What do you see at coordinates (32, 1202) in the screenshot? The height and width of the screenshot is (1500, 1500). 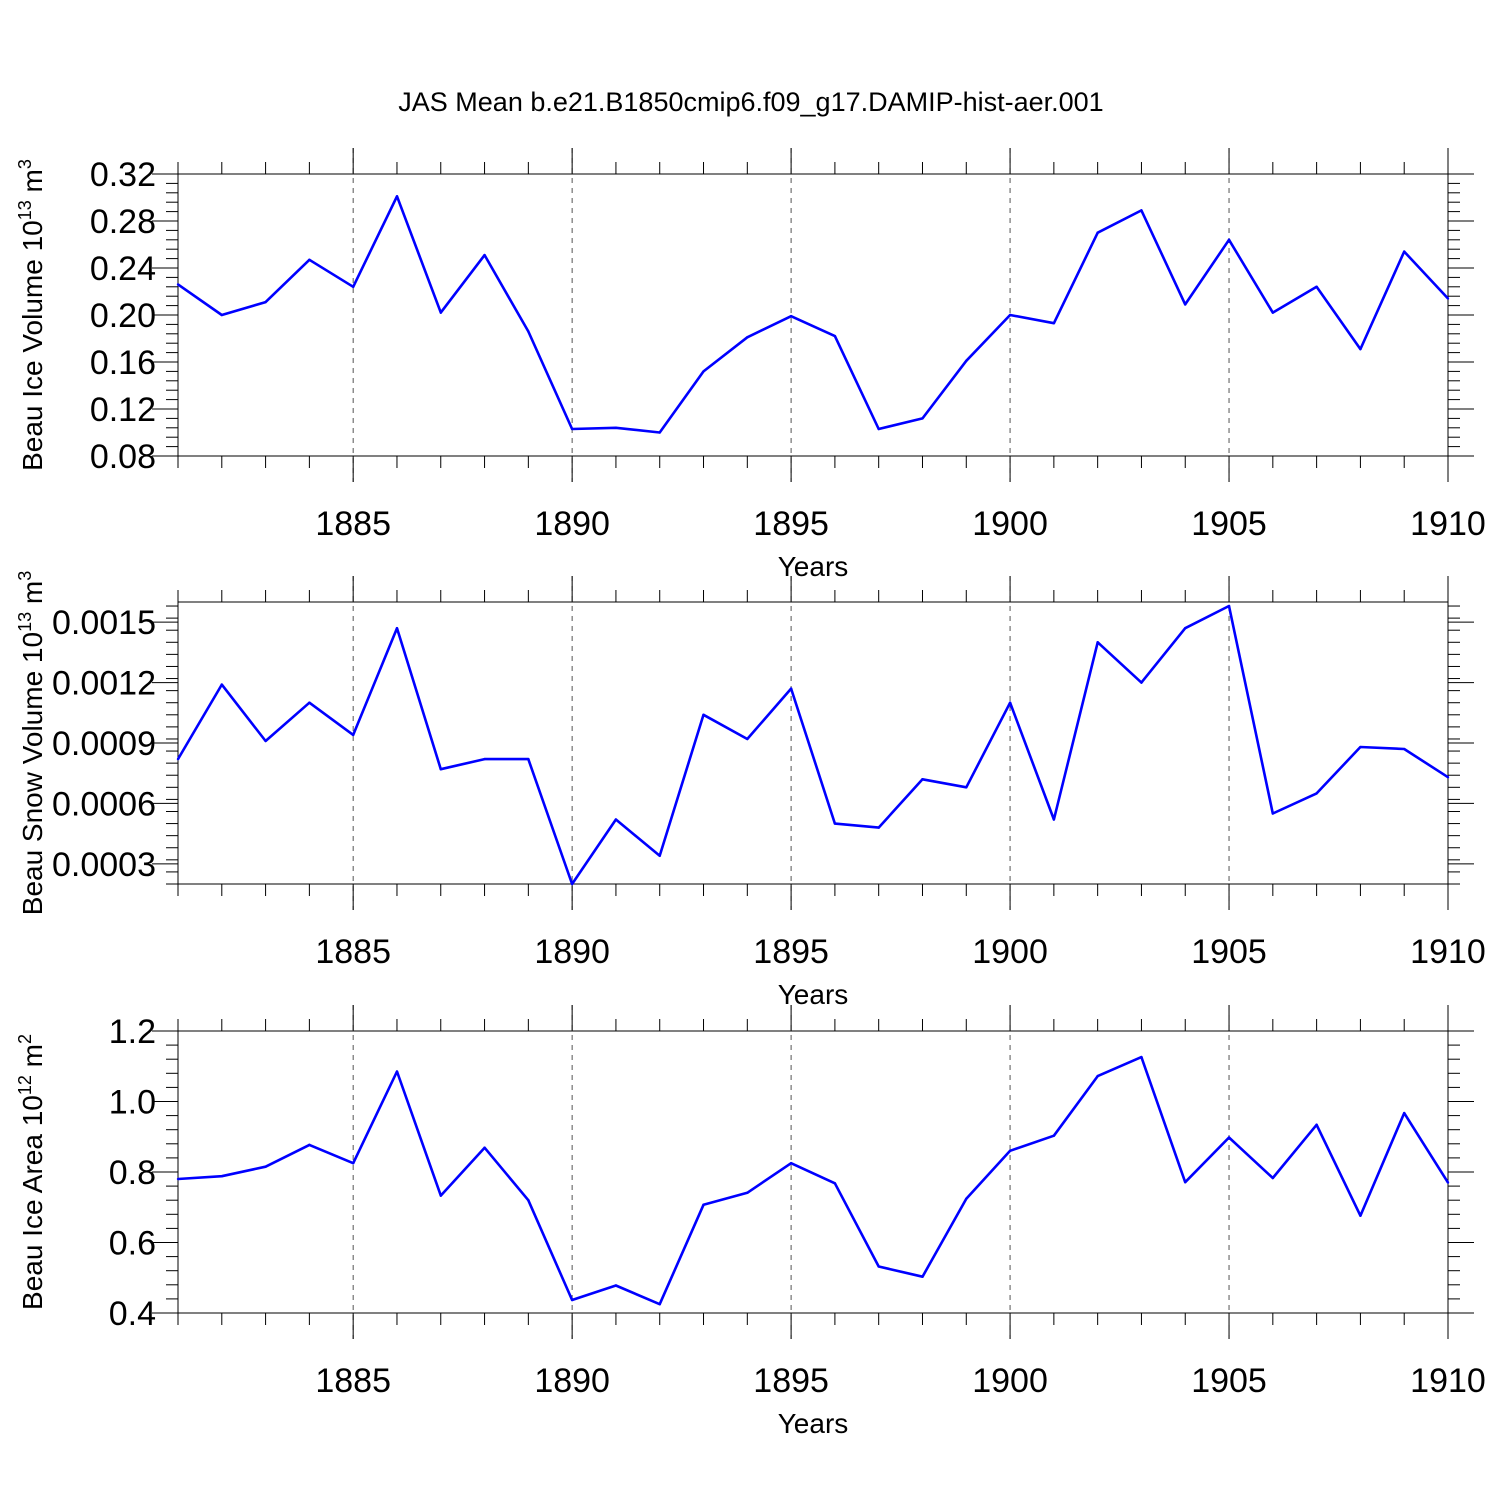 I see `y-axis-label-part: Beau Ice Area 10` at bounding box center [32, 1202].